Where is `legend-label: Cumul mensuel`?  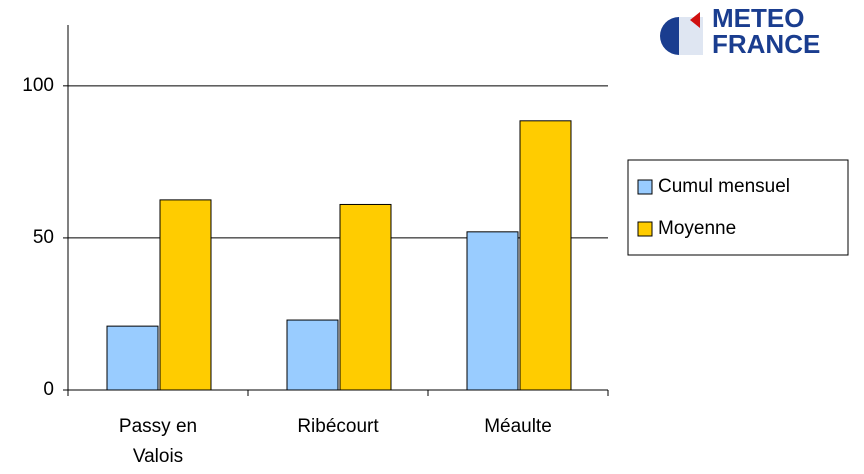
legend-label: Cumul mensuel is located at coordinates (724, 186).